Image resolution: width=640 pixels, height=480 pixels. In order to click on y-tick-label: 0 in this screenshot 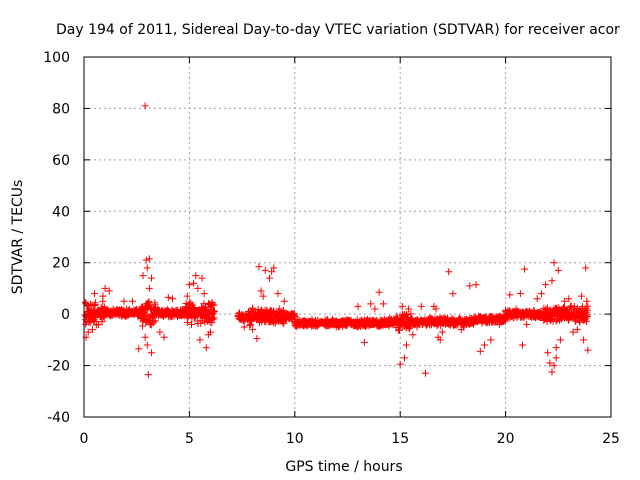, I will do `click(65, 315)`.